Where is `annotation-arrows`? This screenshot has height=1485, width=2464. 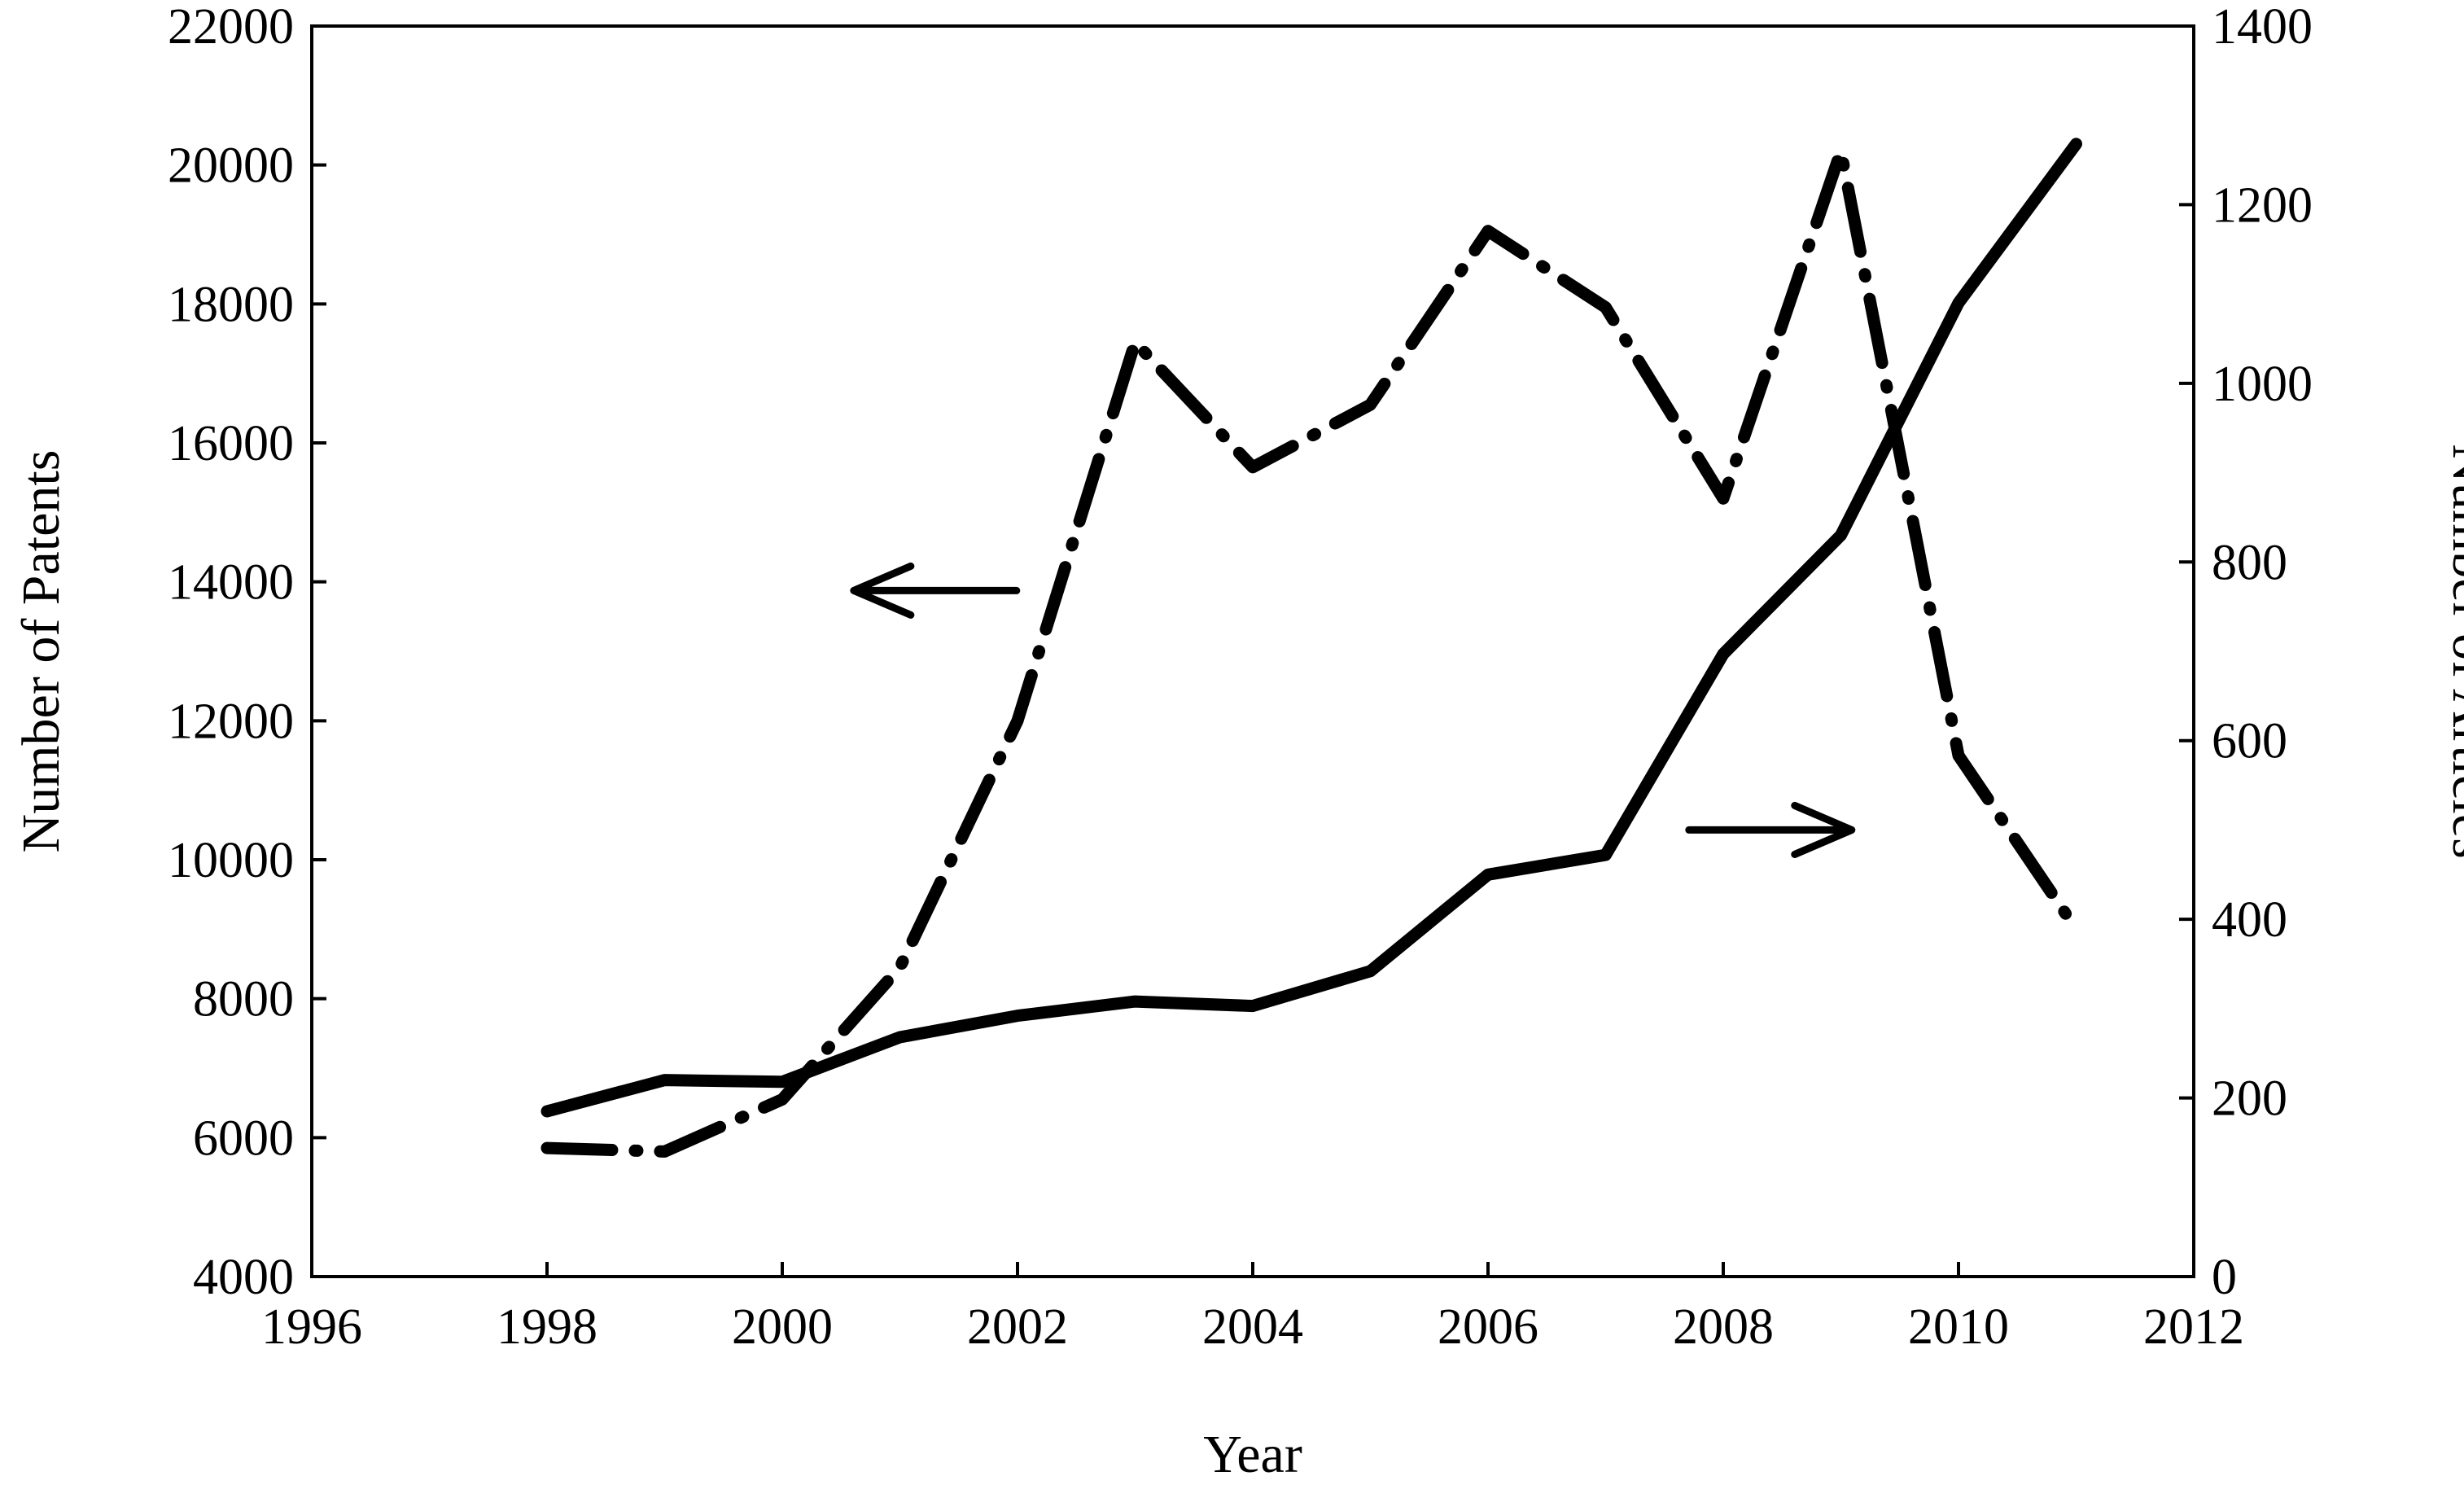 annotation-arrows is located at coordinates (1353, 710).